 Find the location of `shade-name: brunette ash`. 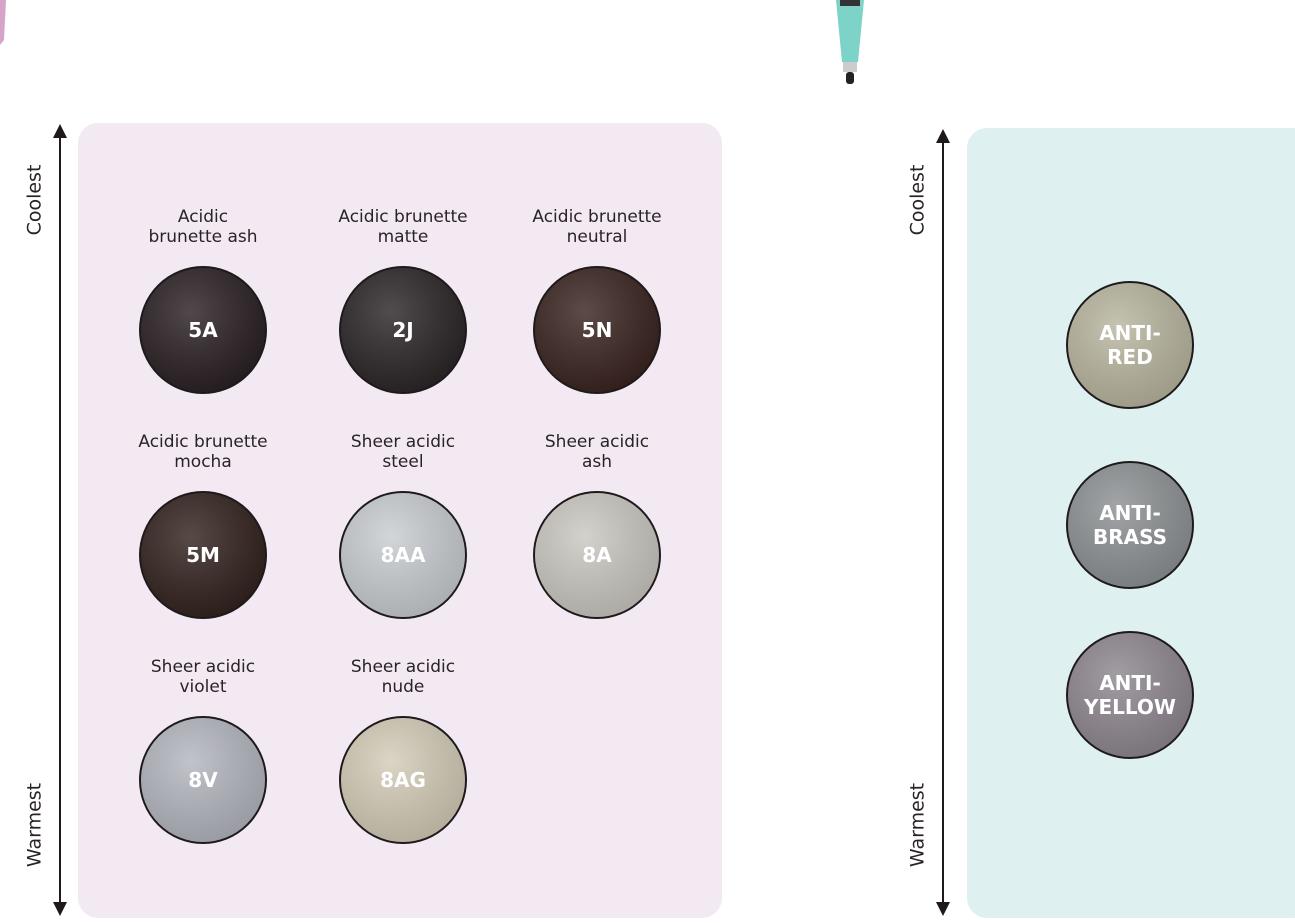

shade-name: brunette ash is located at coordinates (202, 237).